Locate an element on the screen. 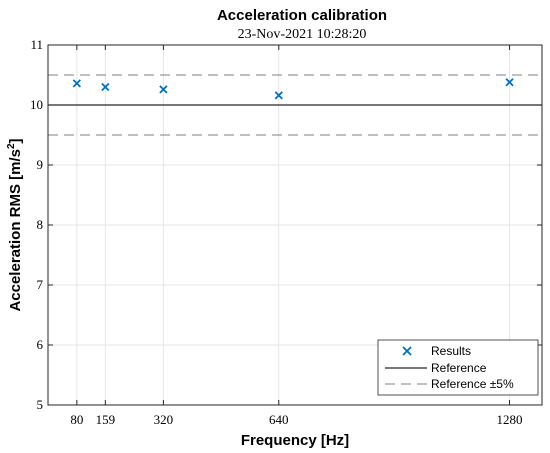  y-axis-label-end: ] is located at coordinates (15, 140).